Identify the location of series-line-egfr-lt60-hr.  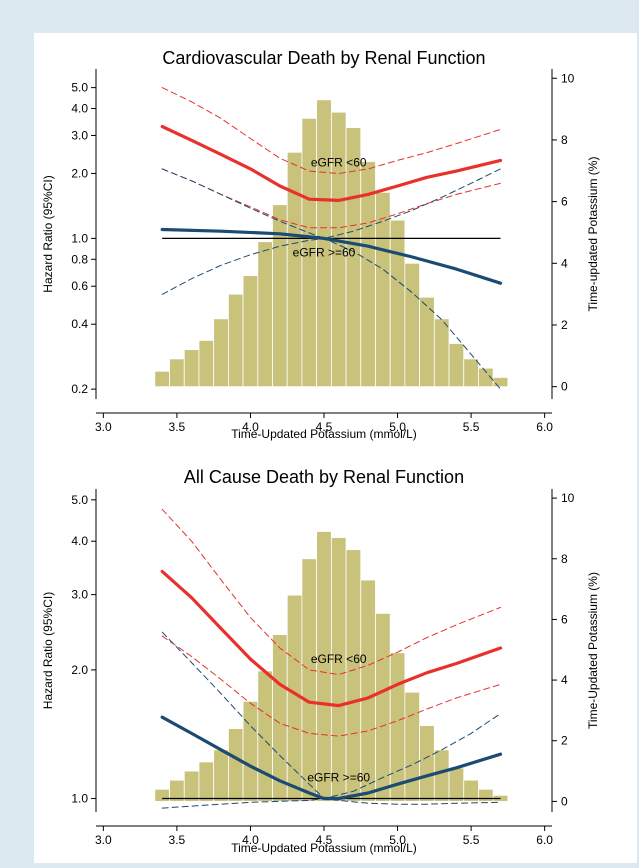
(331, 163).